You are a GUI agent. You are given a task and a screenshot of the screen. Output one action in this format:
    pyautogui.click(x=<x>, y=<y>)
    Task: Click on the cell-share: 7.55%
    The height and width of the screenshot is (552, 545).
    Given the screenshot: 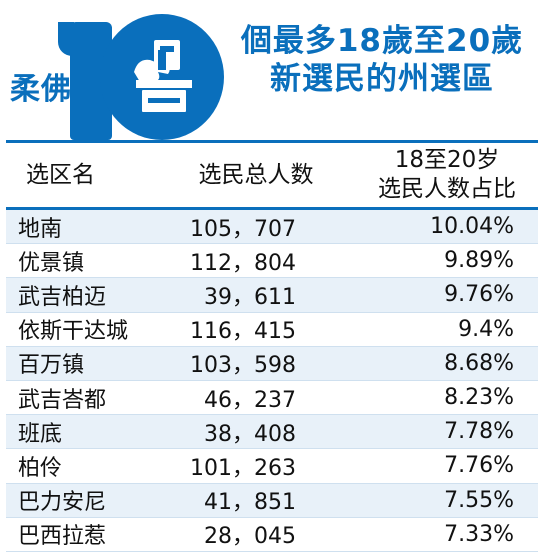 What is the action you would take?
    pyautogui.click(x=479, y=500)
    